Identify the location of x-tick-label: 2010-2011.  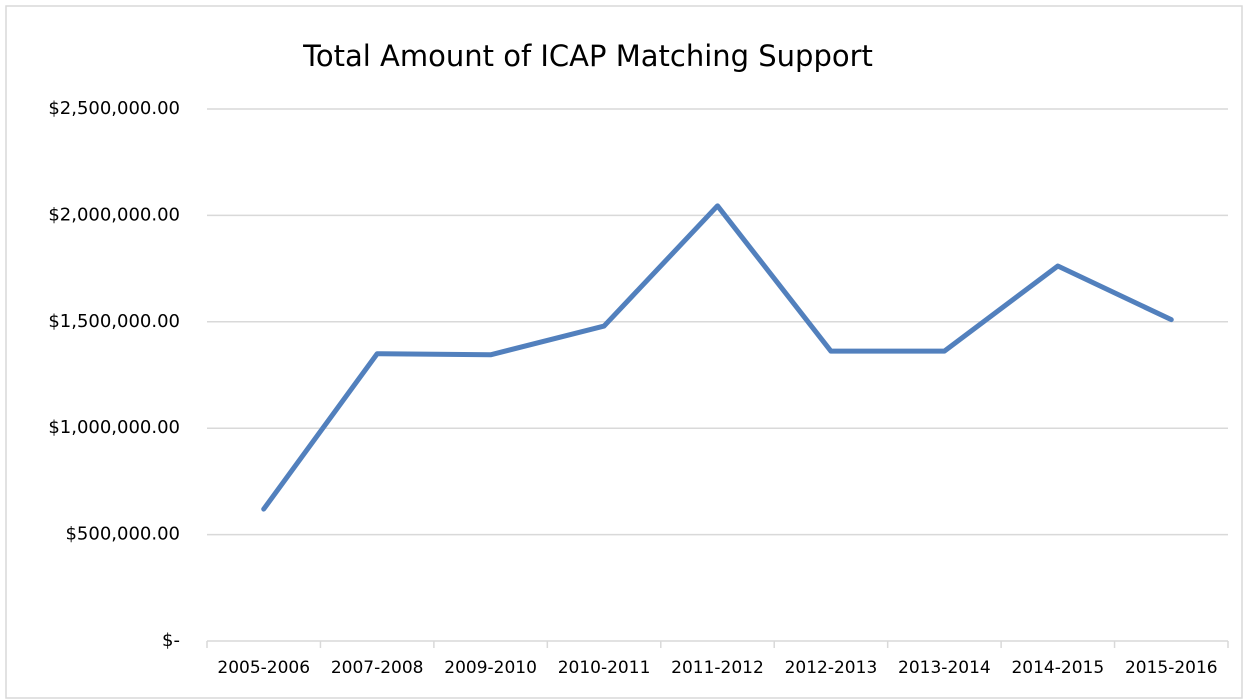
(604, 668).